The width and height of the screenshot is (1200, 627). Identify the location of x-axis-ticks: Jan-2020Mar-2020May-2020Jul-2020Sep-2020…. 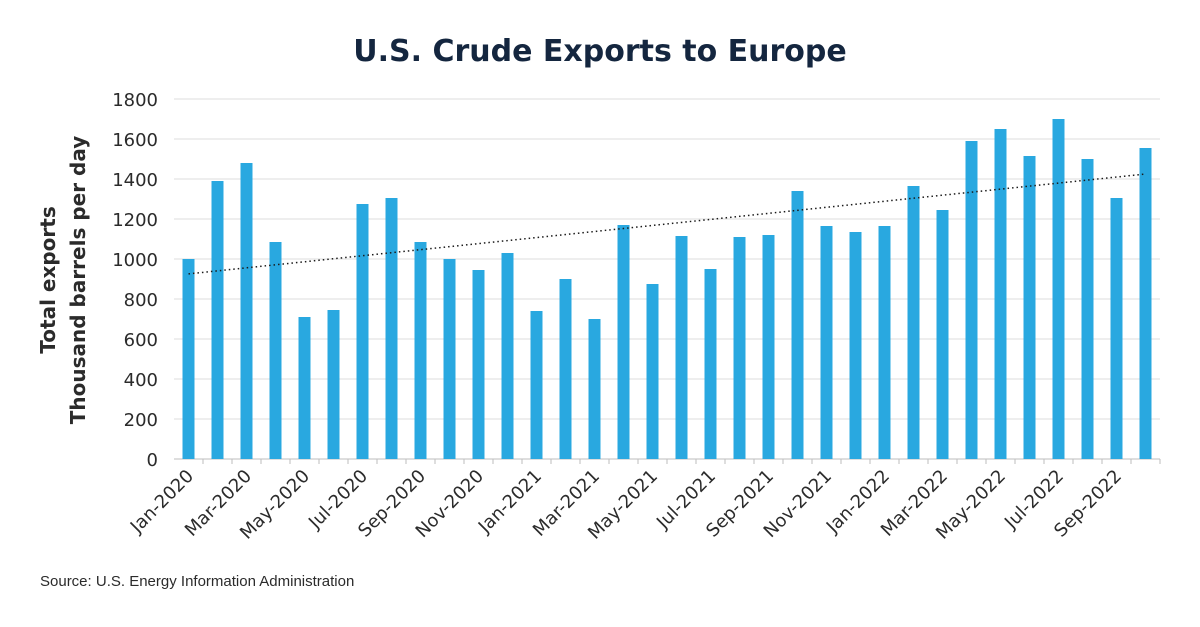
(626, 505).